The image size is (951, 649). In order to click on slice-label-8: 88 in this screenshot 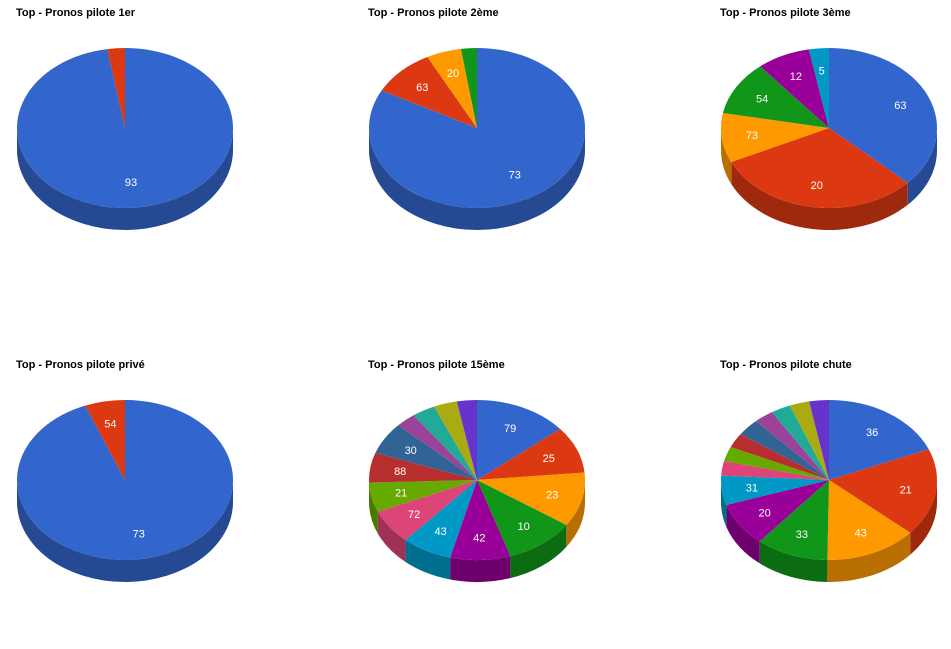, I will do `click(400, 472)`.